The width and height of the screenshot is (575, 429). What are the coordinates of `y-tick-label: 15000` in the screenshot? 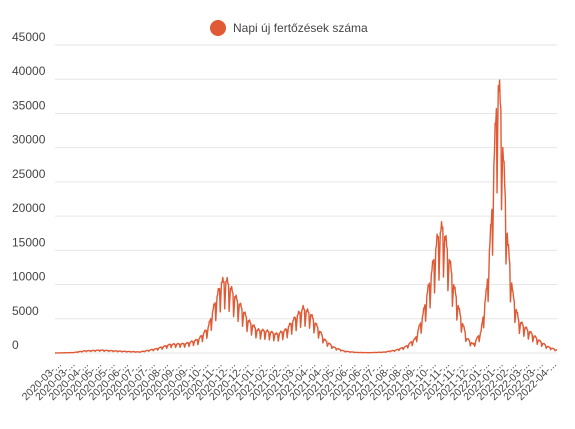 It's located at (29, 242).